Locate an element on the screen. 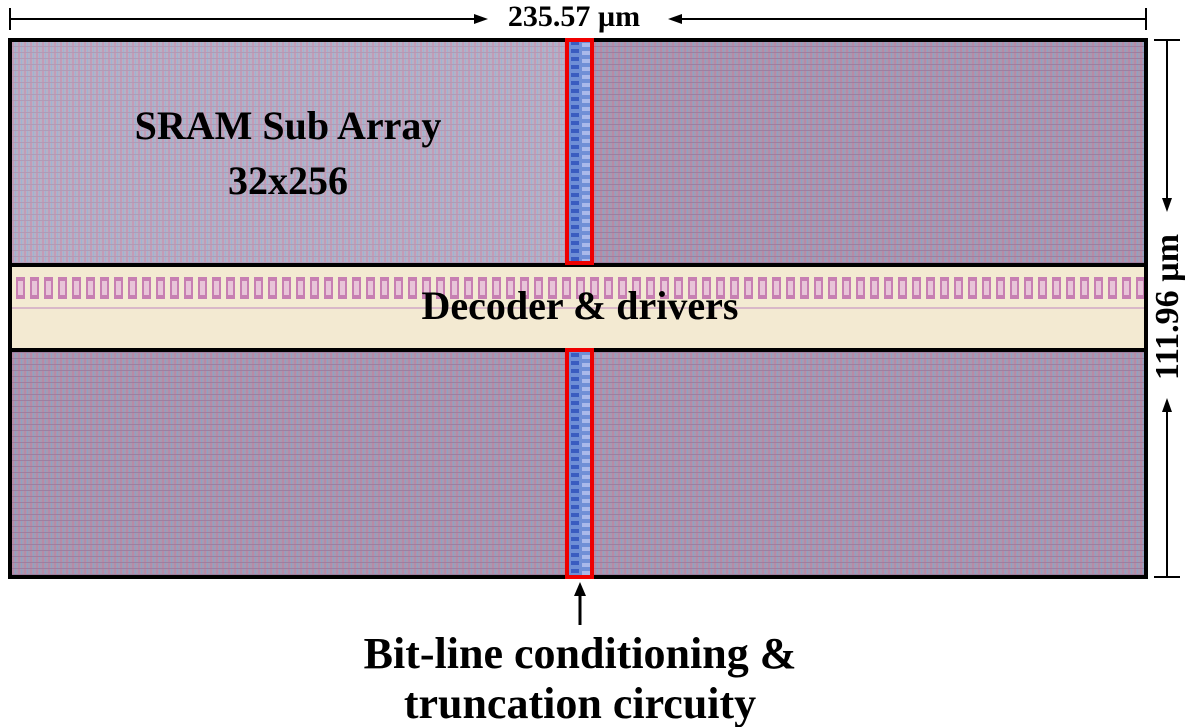  decoder-texture is located at coordinates (578, 307).